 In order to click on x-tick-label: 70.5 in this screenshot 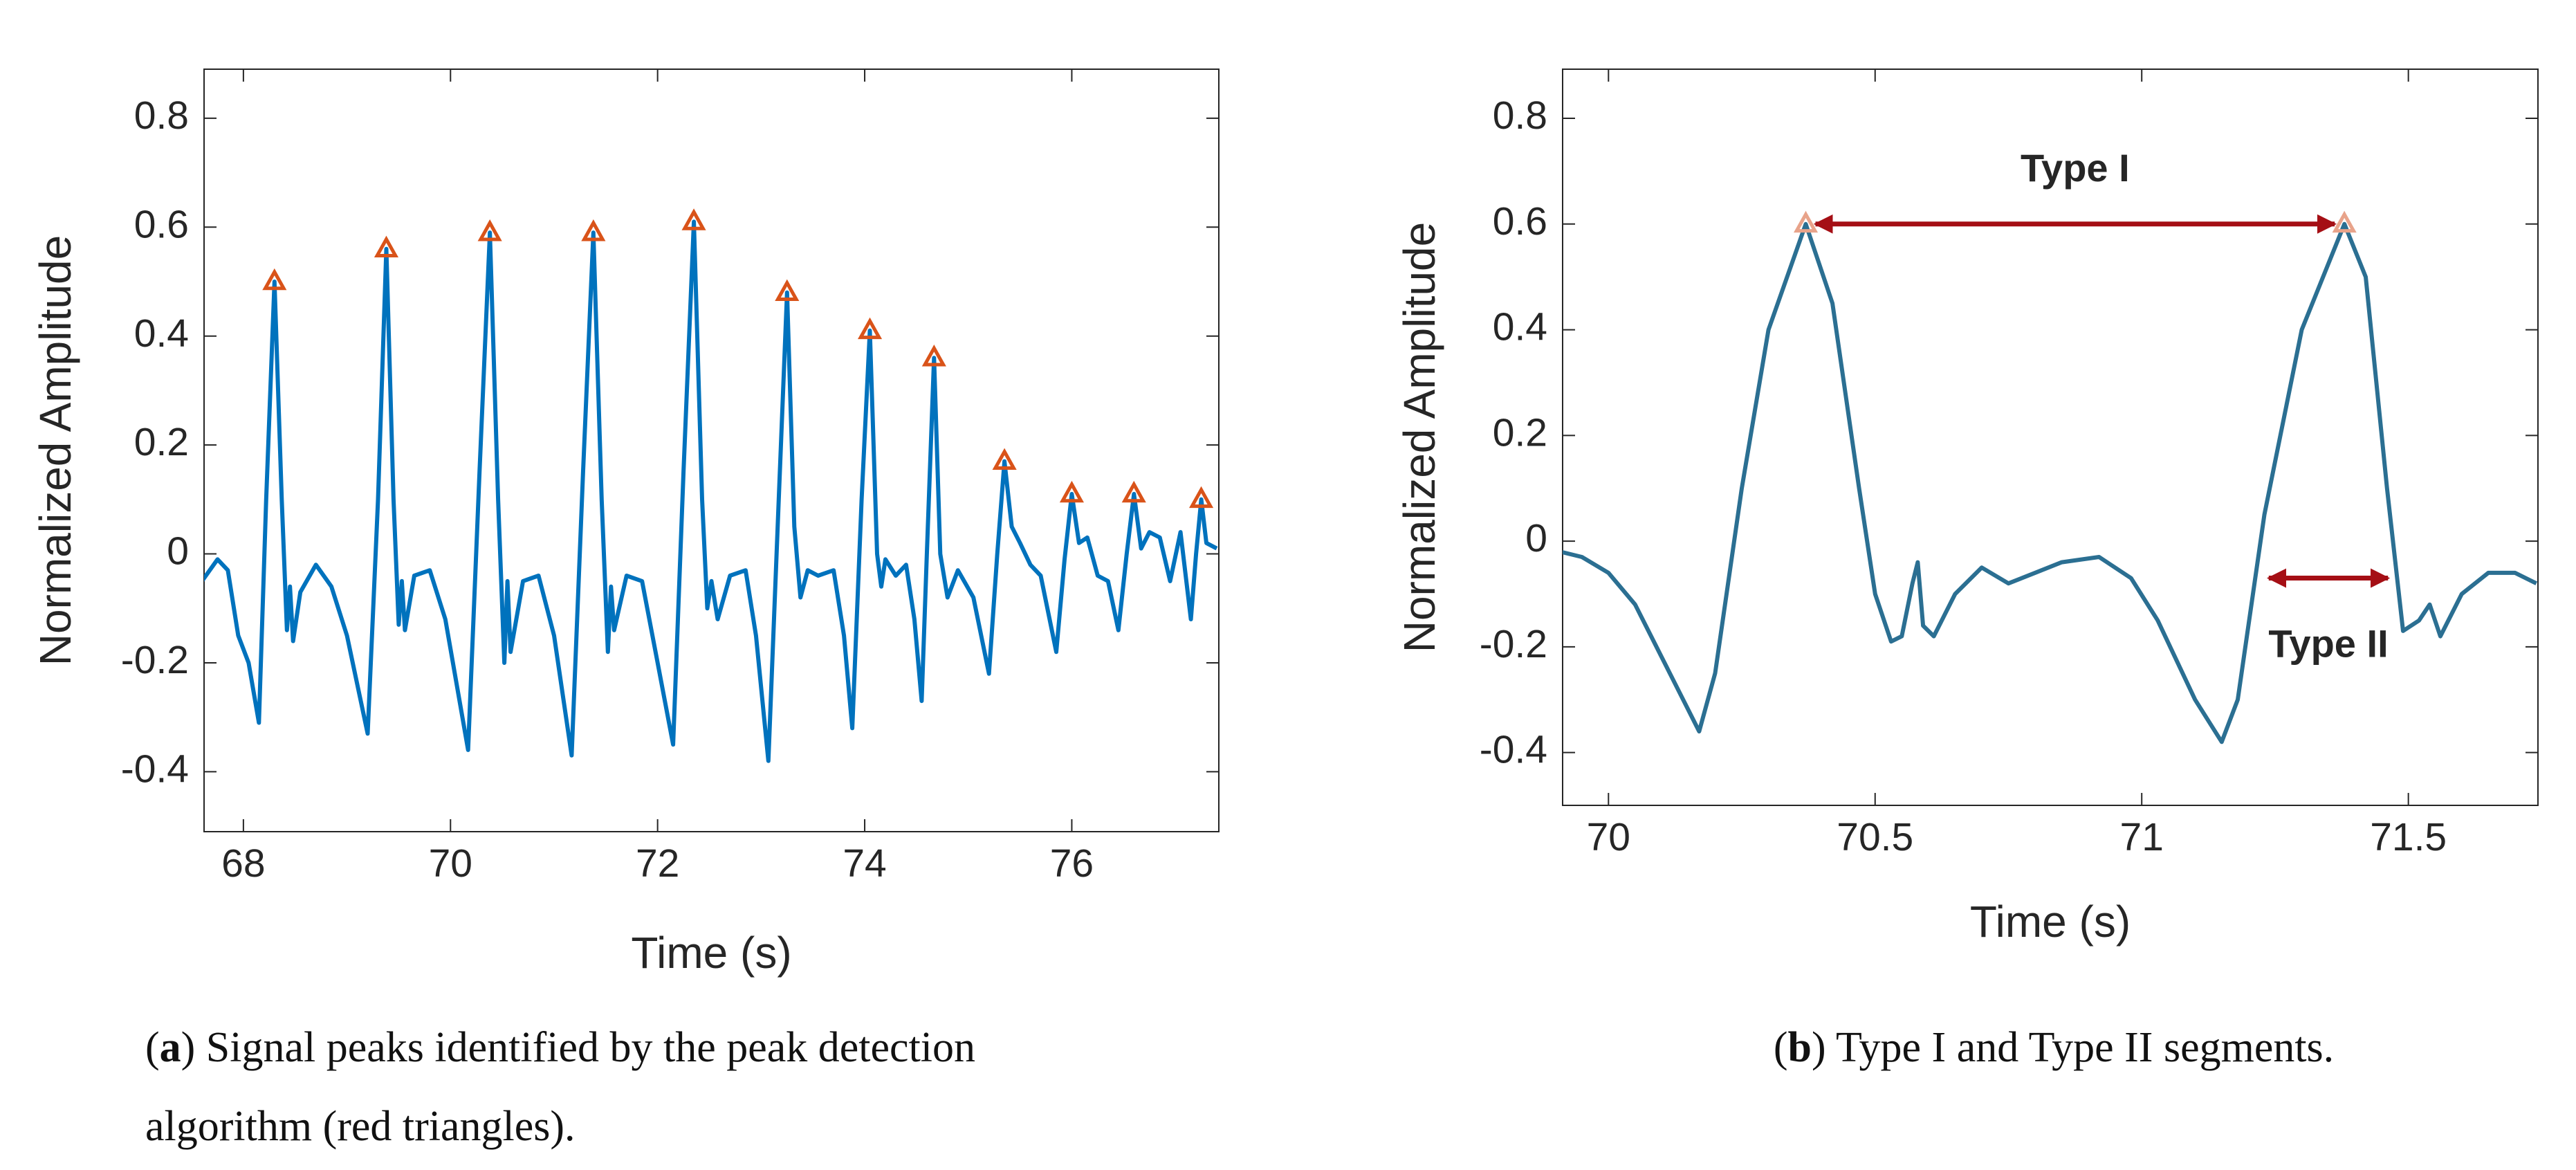, I will do `click(1875, 837)`.